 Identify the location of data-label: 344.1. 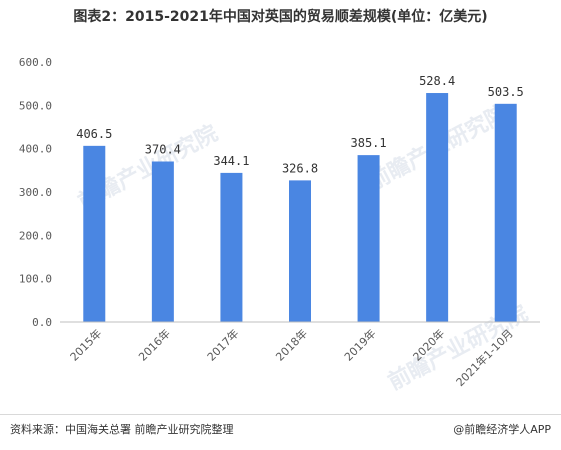
(231, 161).